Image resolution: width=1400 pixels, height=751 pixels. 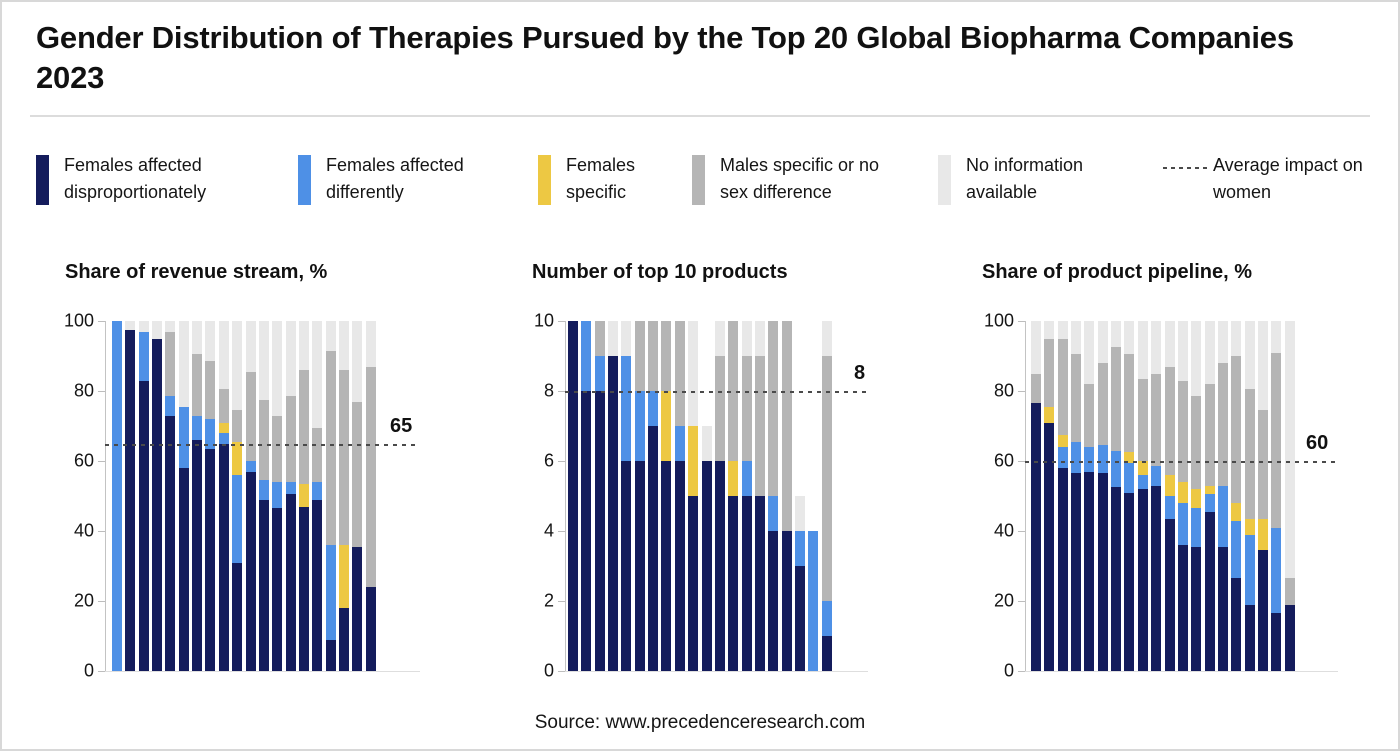 I want to click on average-reference-value: 65, so click(x=401, y=425).